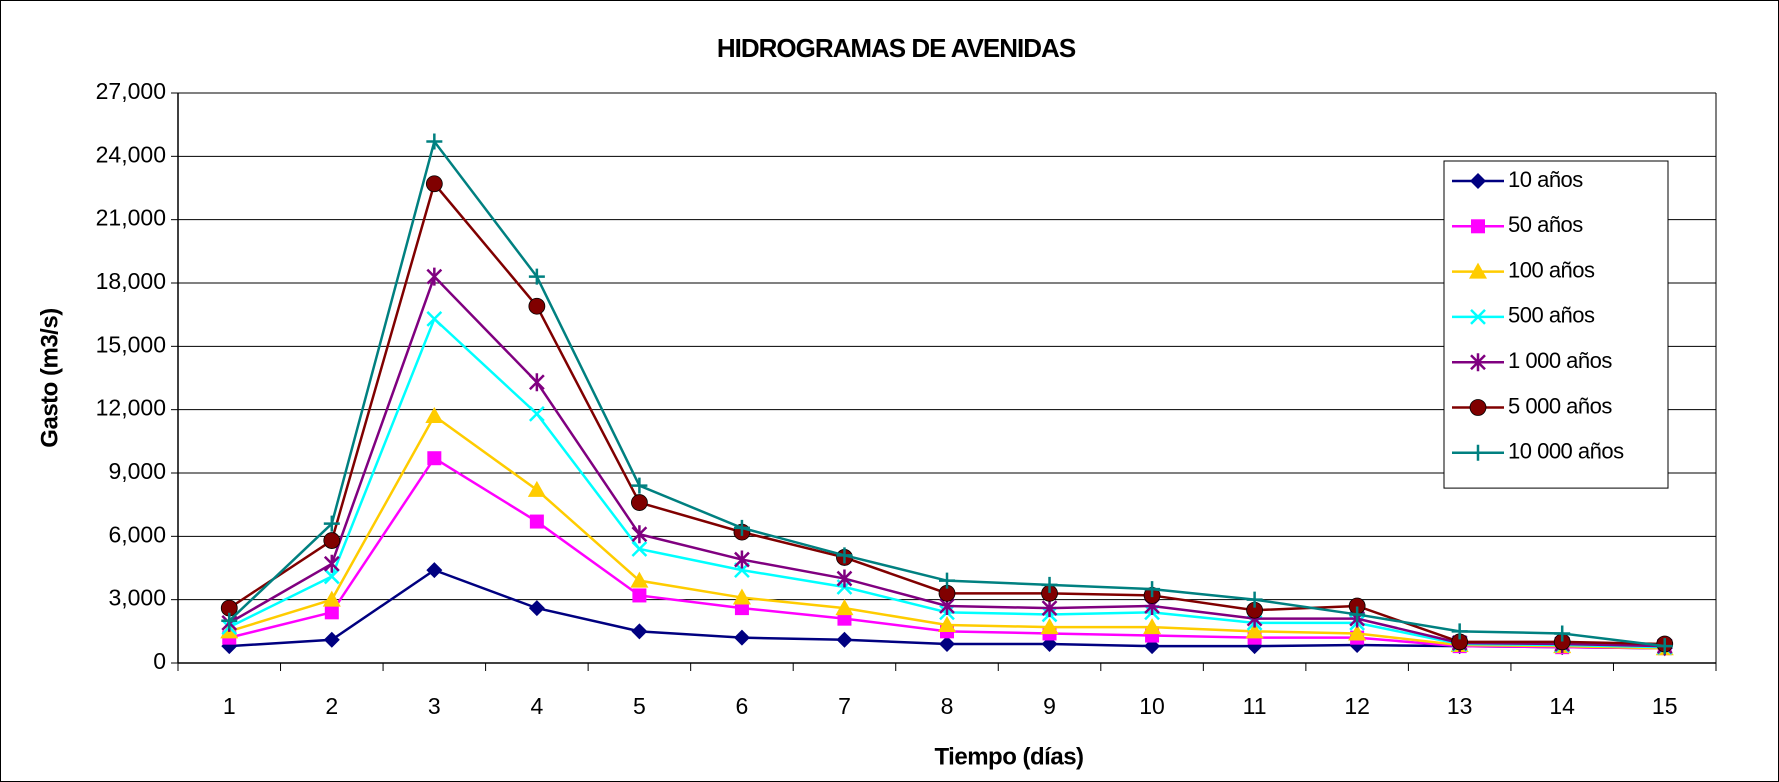 The image size is (1779, 782). What do you see at coordinates (1049, 706) in the screenshot?
I see `x-tick-label: 9` at bounding box center [1049, 706].